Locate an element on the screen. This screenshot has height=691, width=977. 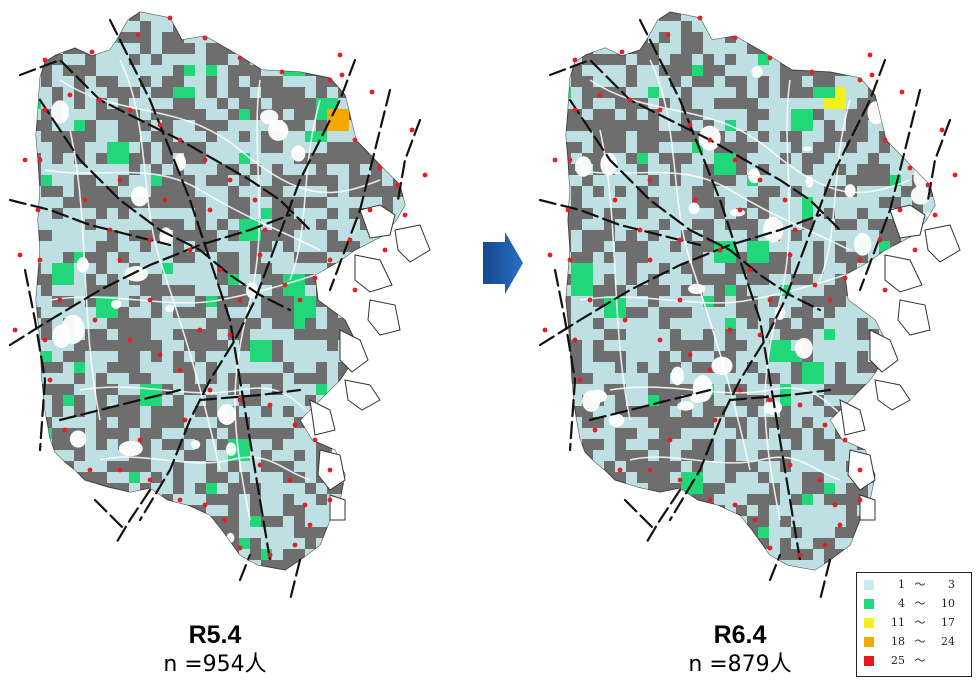
caption-r6-4: R6.4 n =879人 is located at coordinates (740, 650).